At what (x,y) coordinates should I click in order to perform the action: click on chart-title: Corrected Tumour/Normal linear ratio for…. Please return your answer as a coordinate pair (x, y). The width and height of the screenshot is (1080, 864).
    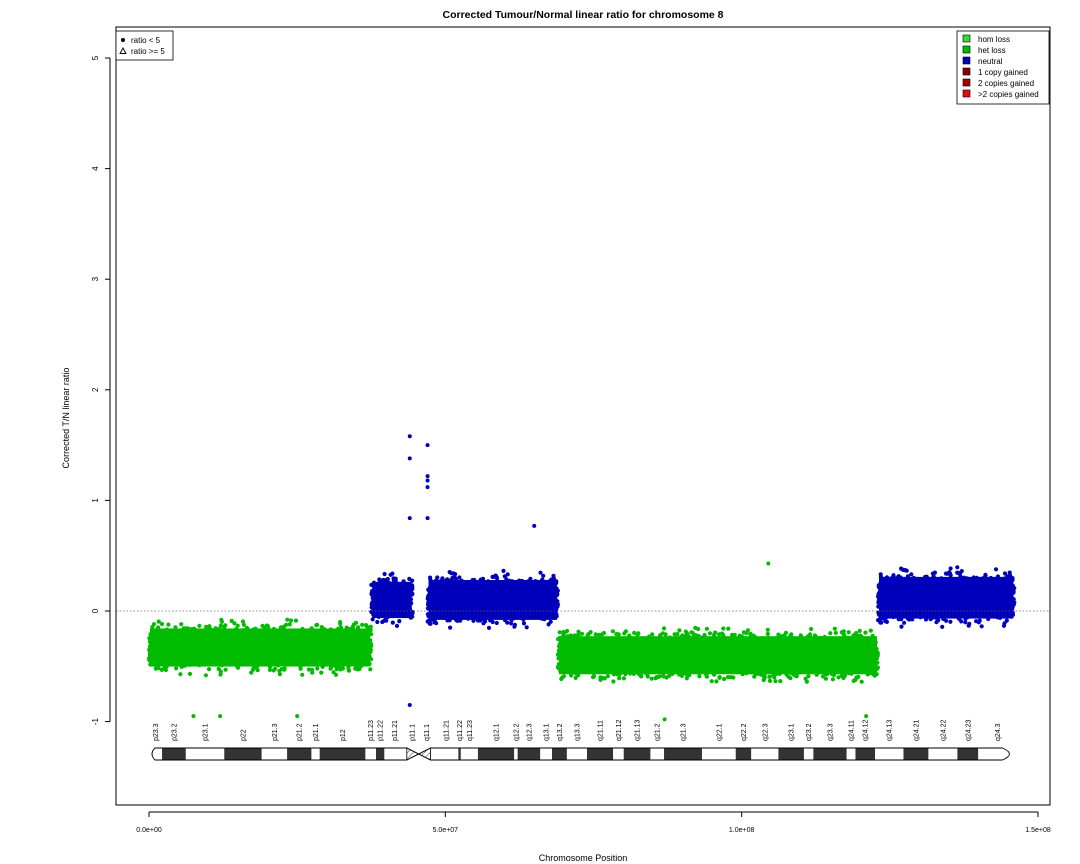
    Looking at the image, I should click on (582, 15).